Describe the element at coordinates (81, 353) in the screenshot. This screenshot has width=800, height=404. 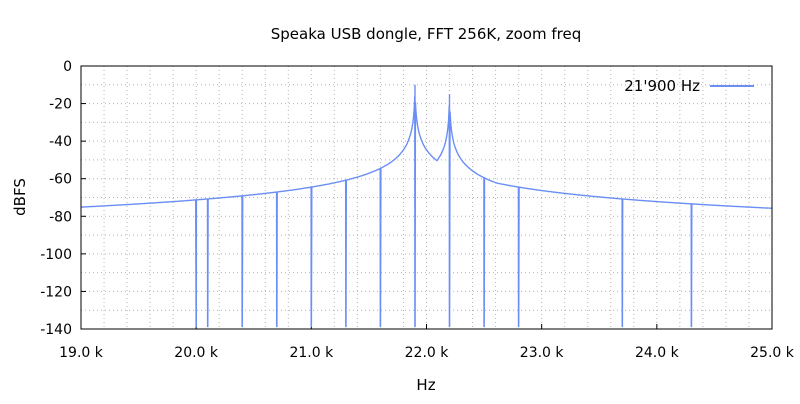
I see `x-tick-label: 19.0 k` at that location.